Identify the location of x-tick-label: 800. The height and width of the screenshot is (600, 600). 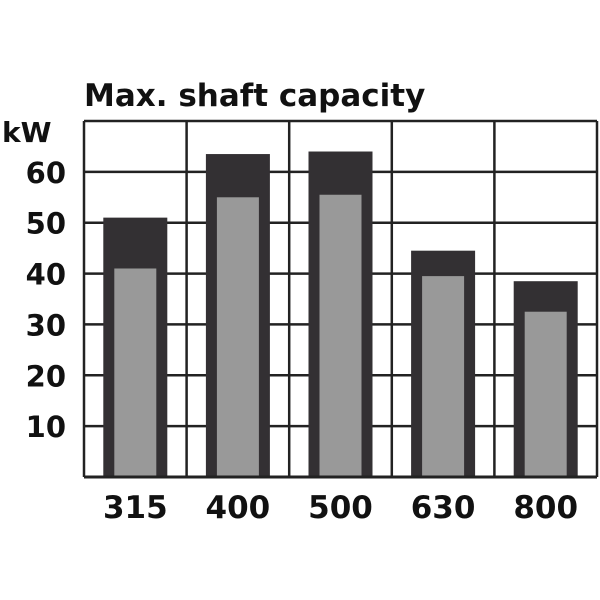
(545, 508).